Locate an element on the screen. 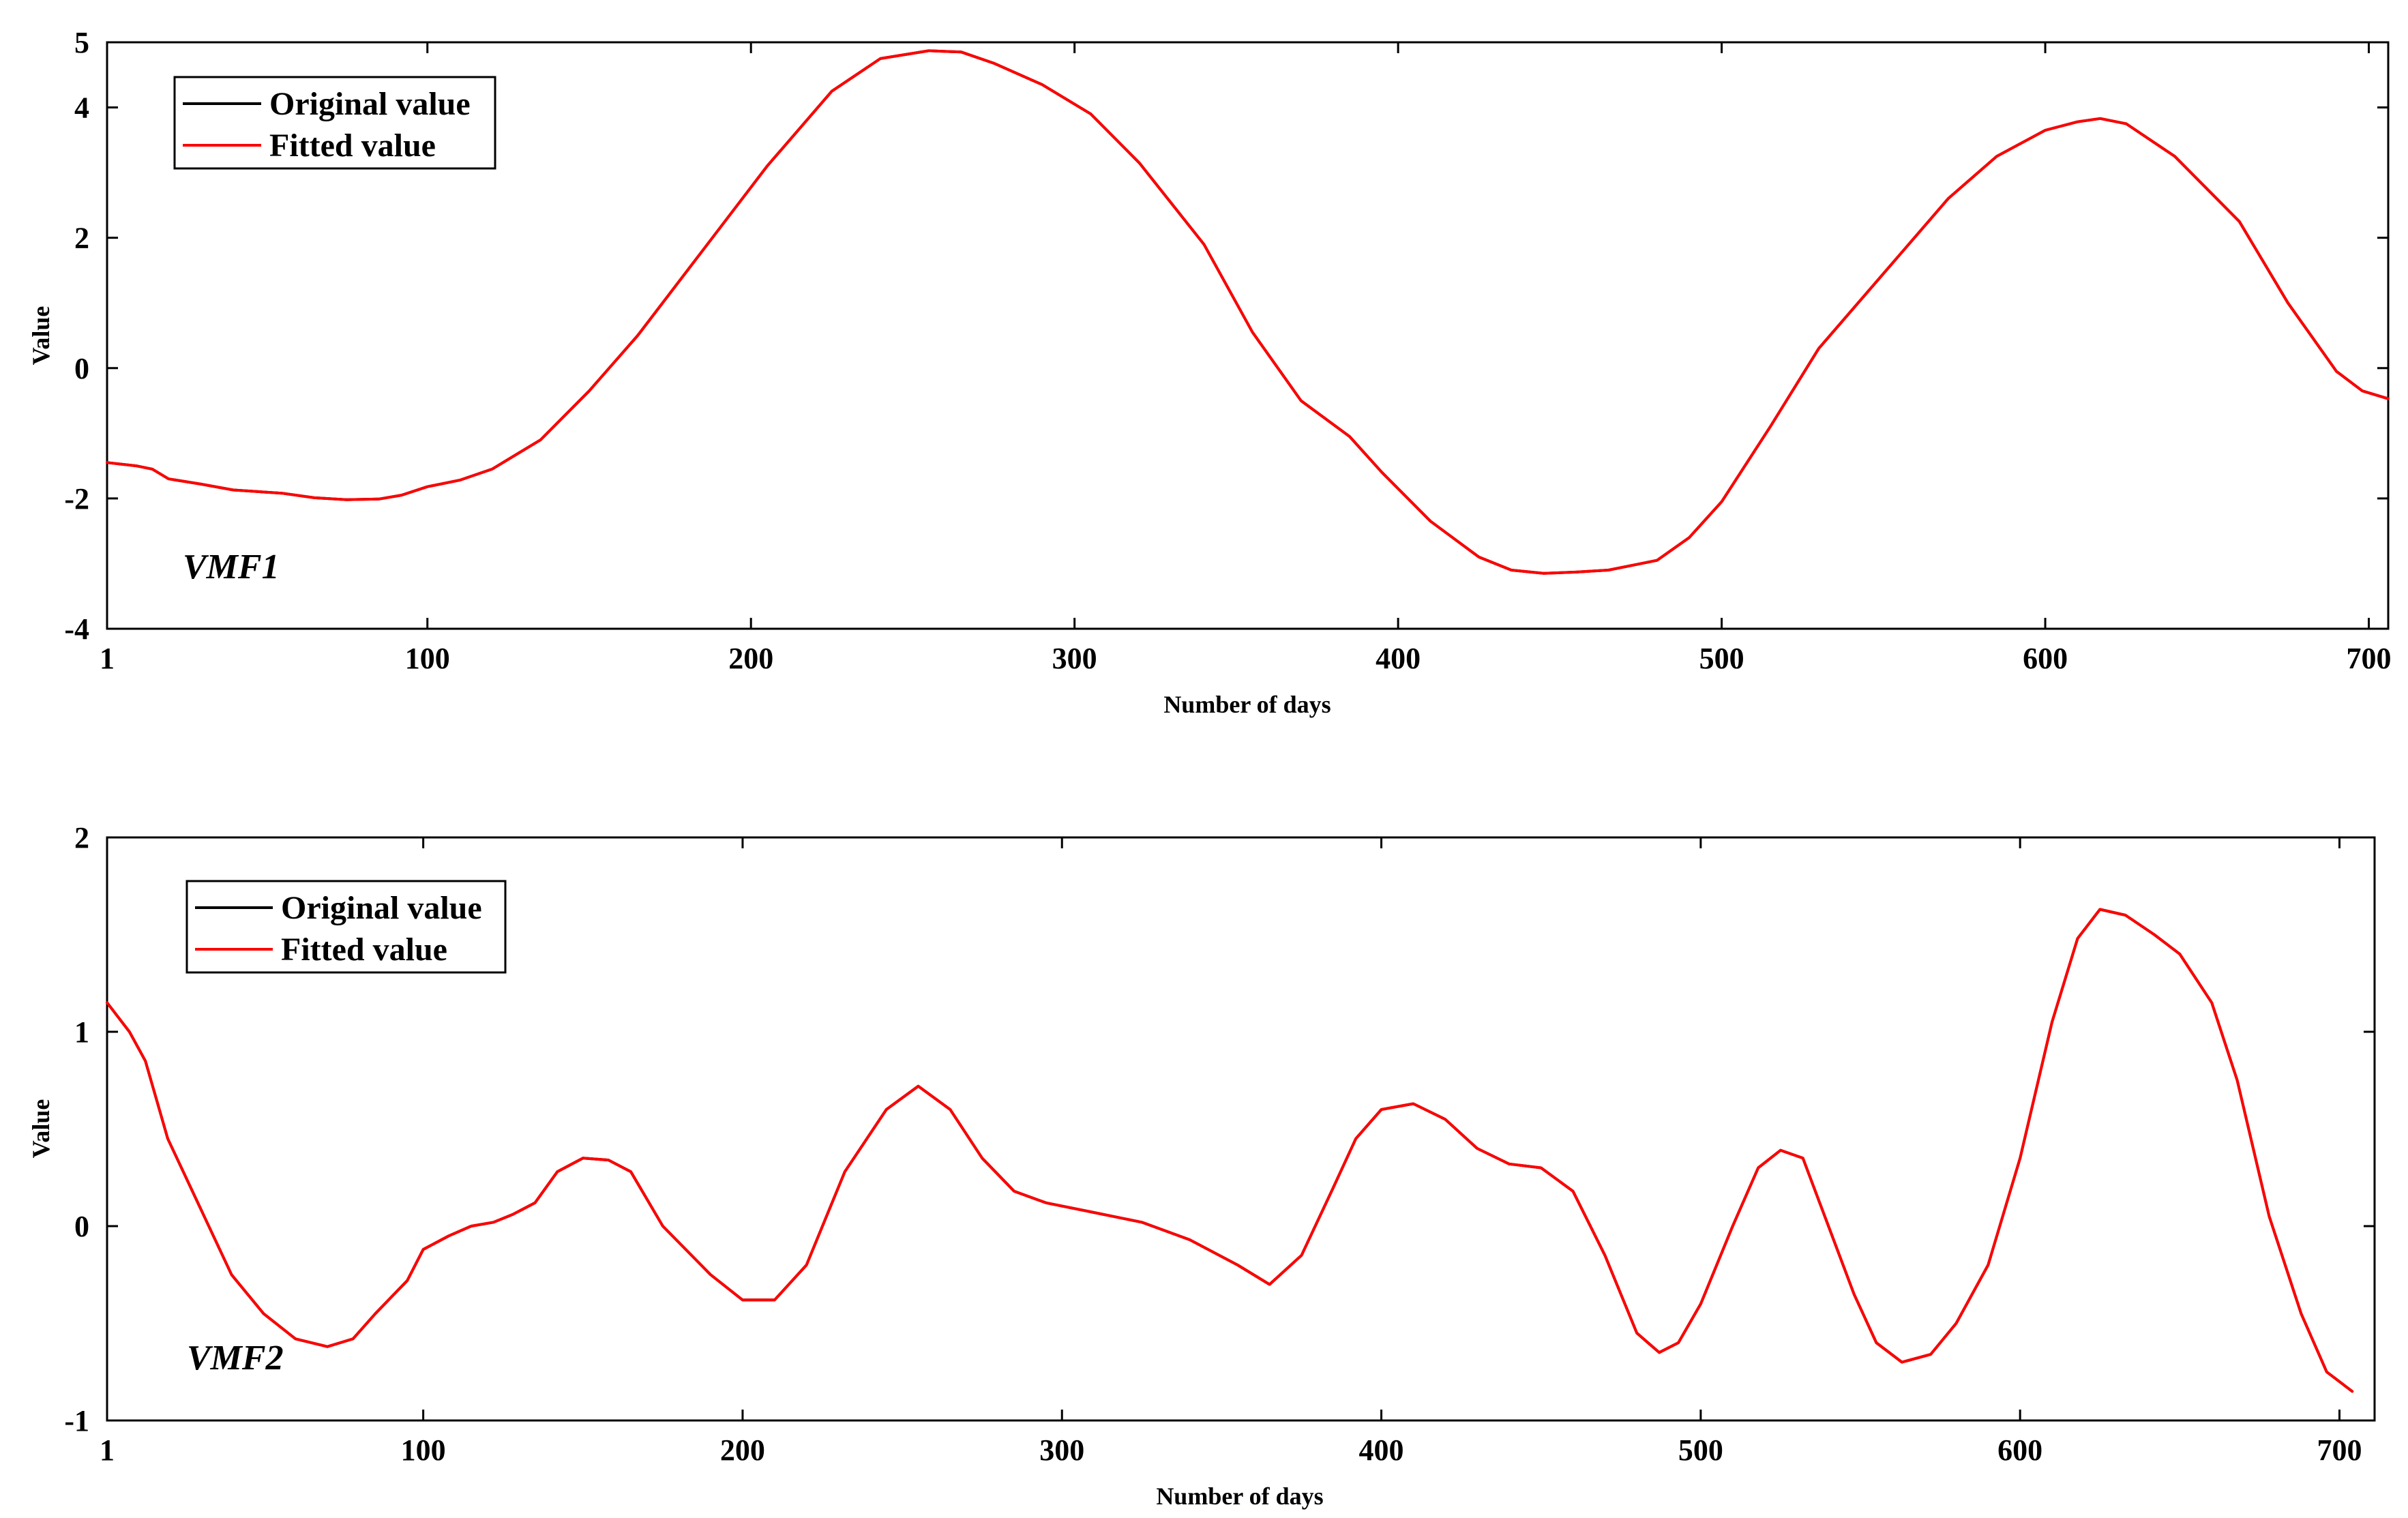  vmf1-y-tick-label: -4 is located at coordinates (76, 629).